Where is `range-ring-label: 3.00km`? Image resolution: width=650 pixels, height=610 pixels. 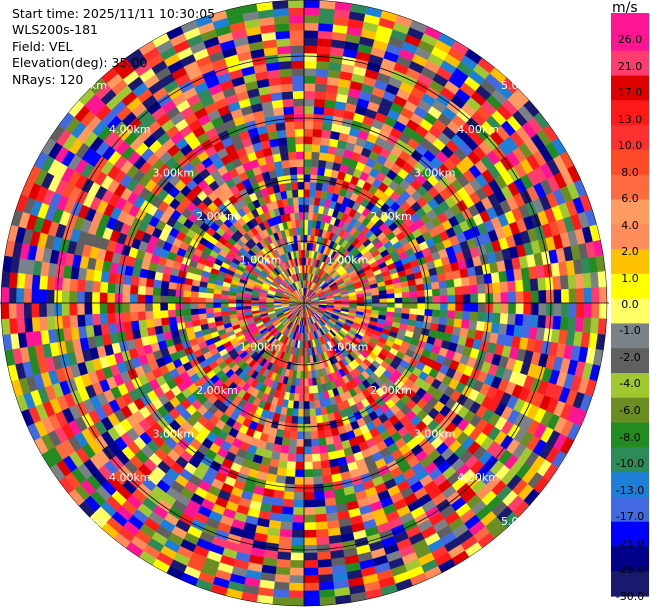
range-ring-label: 3.00km is located at coordinates (174, 434).